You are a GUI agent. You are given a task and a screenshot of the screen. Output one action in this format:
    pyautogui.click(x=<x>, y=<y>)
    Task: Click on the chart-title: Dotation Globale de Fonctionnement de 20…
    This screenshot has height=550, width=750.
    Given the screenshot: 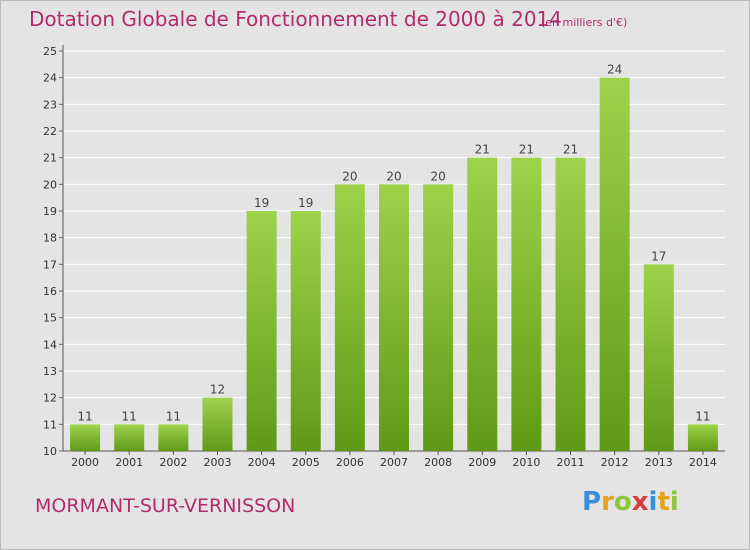 What is the action you would take?
    pyautogui.click(x=295, y=19)
    